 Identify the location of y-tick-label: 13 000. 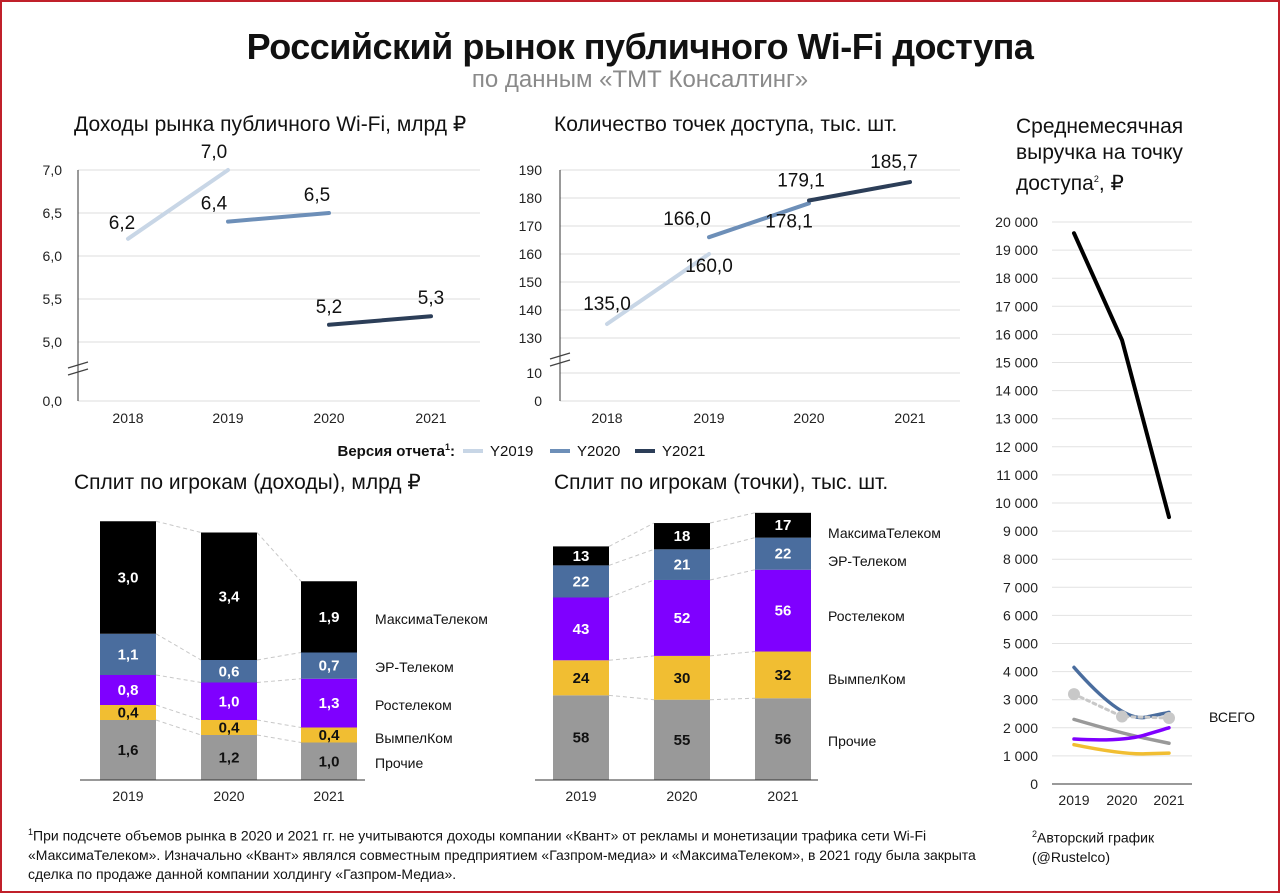
(1016, 419).